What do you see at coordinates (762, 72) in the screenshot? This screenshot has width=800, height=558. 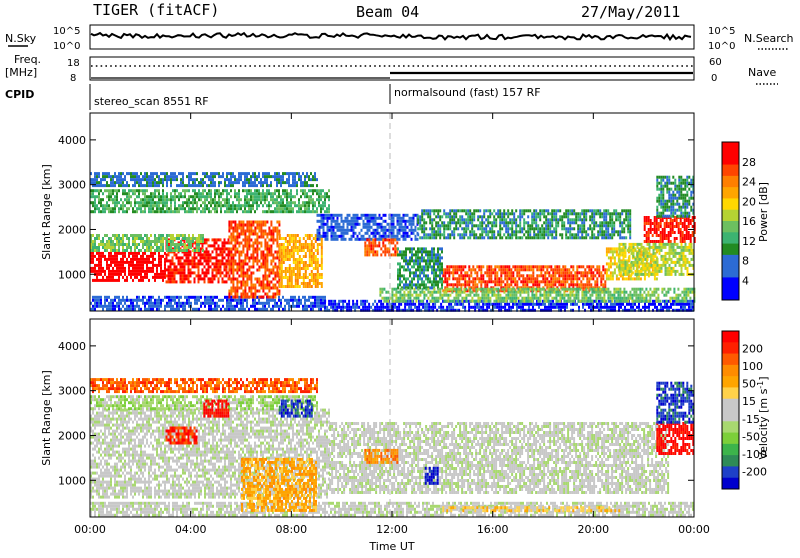 I see `nave-label: Nave` at bounding box center [762, 72].